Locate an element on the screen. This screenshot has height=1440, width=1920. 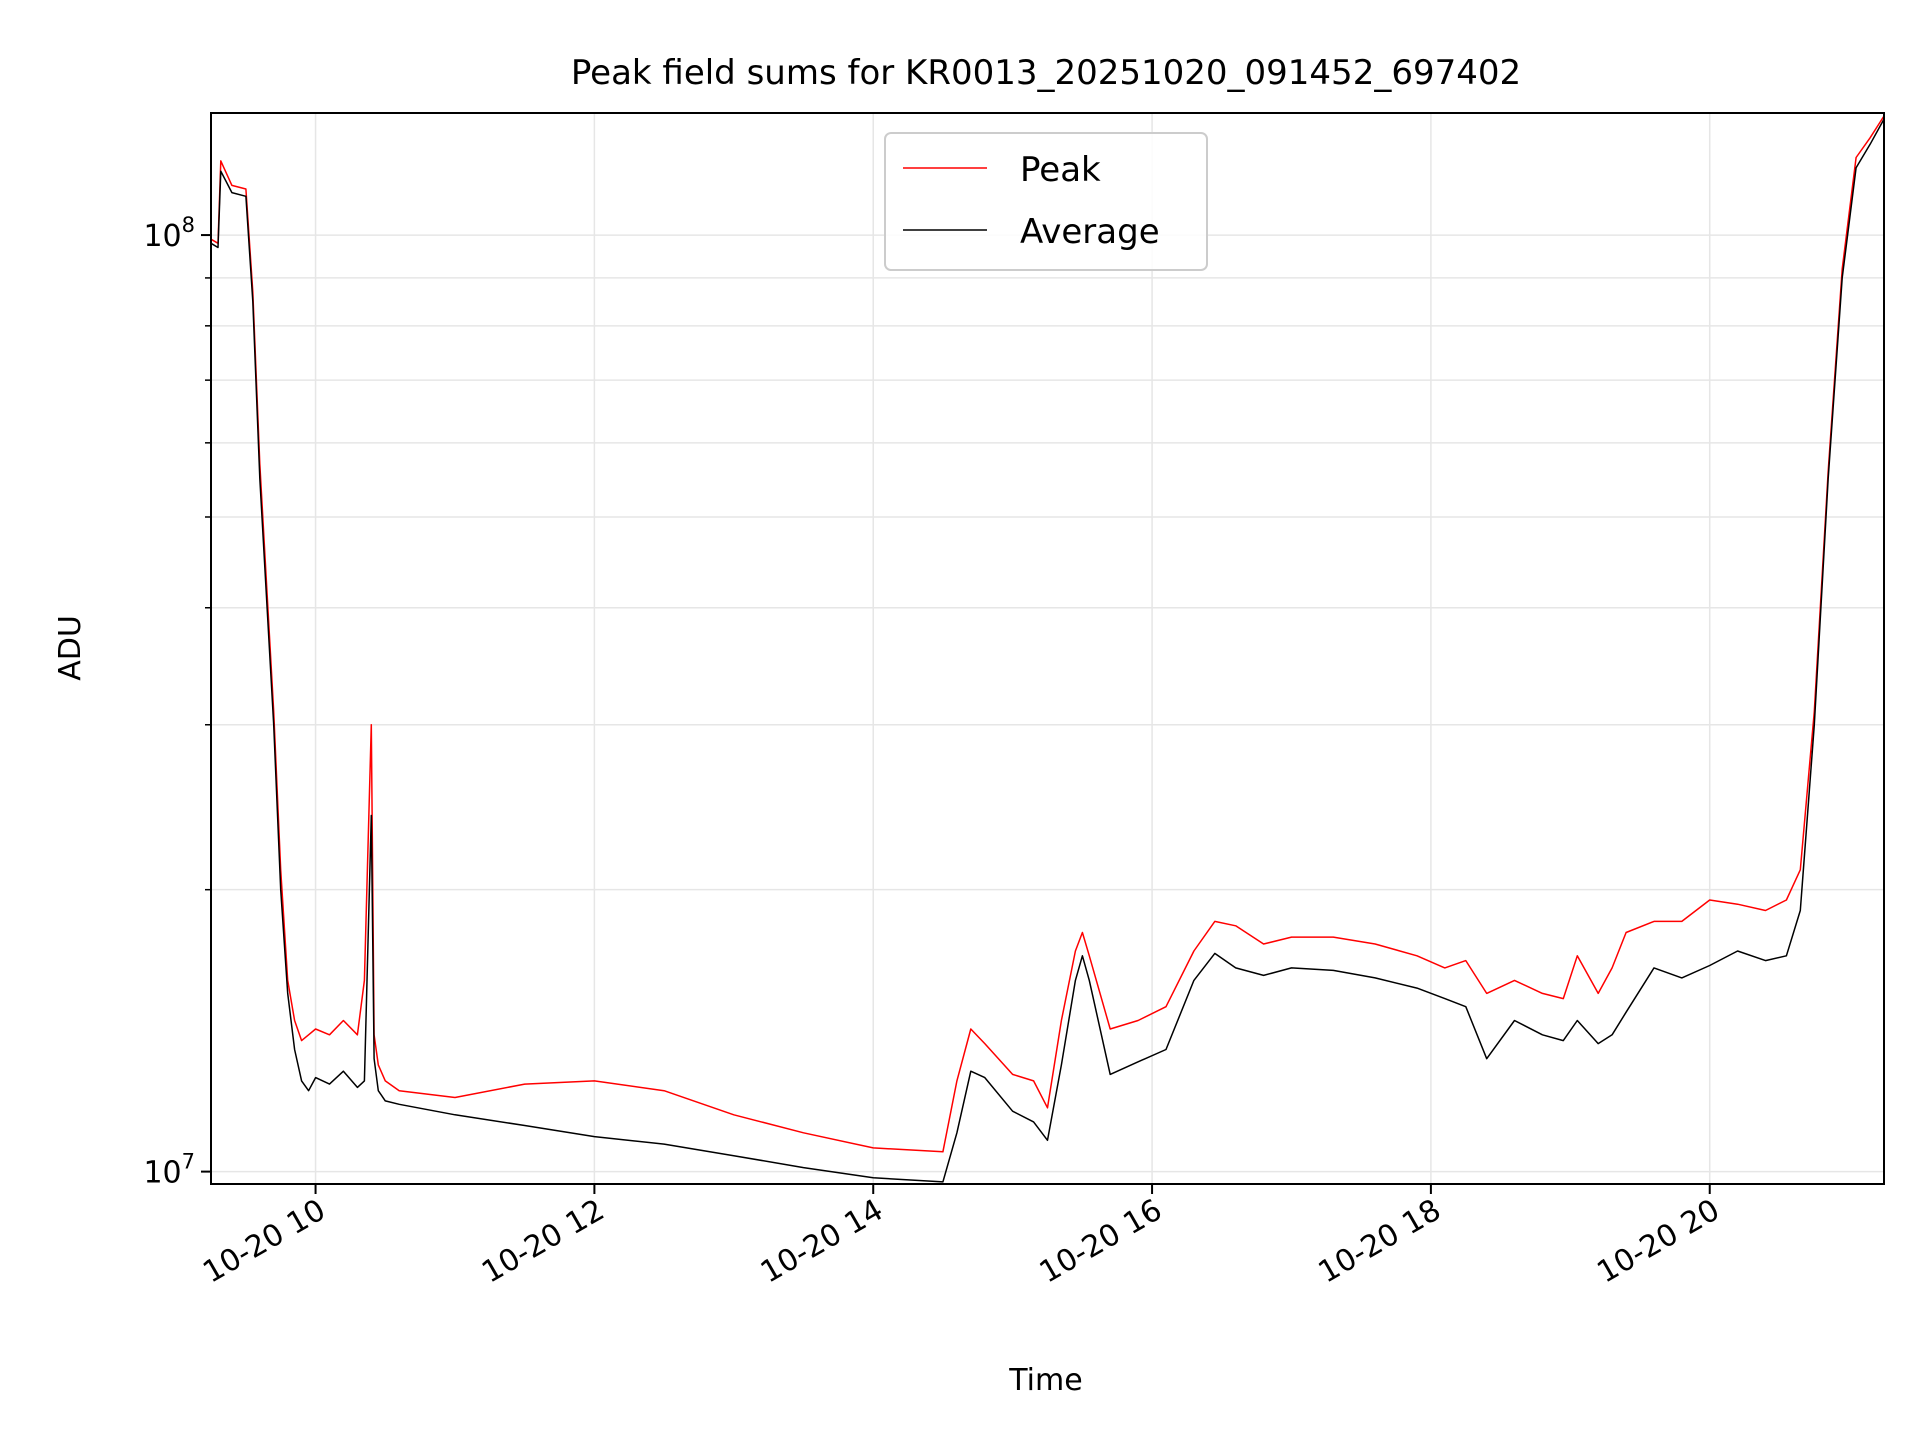
y-tick-label: 107 is located at coordinates (169, 1170).